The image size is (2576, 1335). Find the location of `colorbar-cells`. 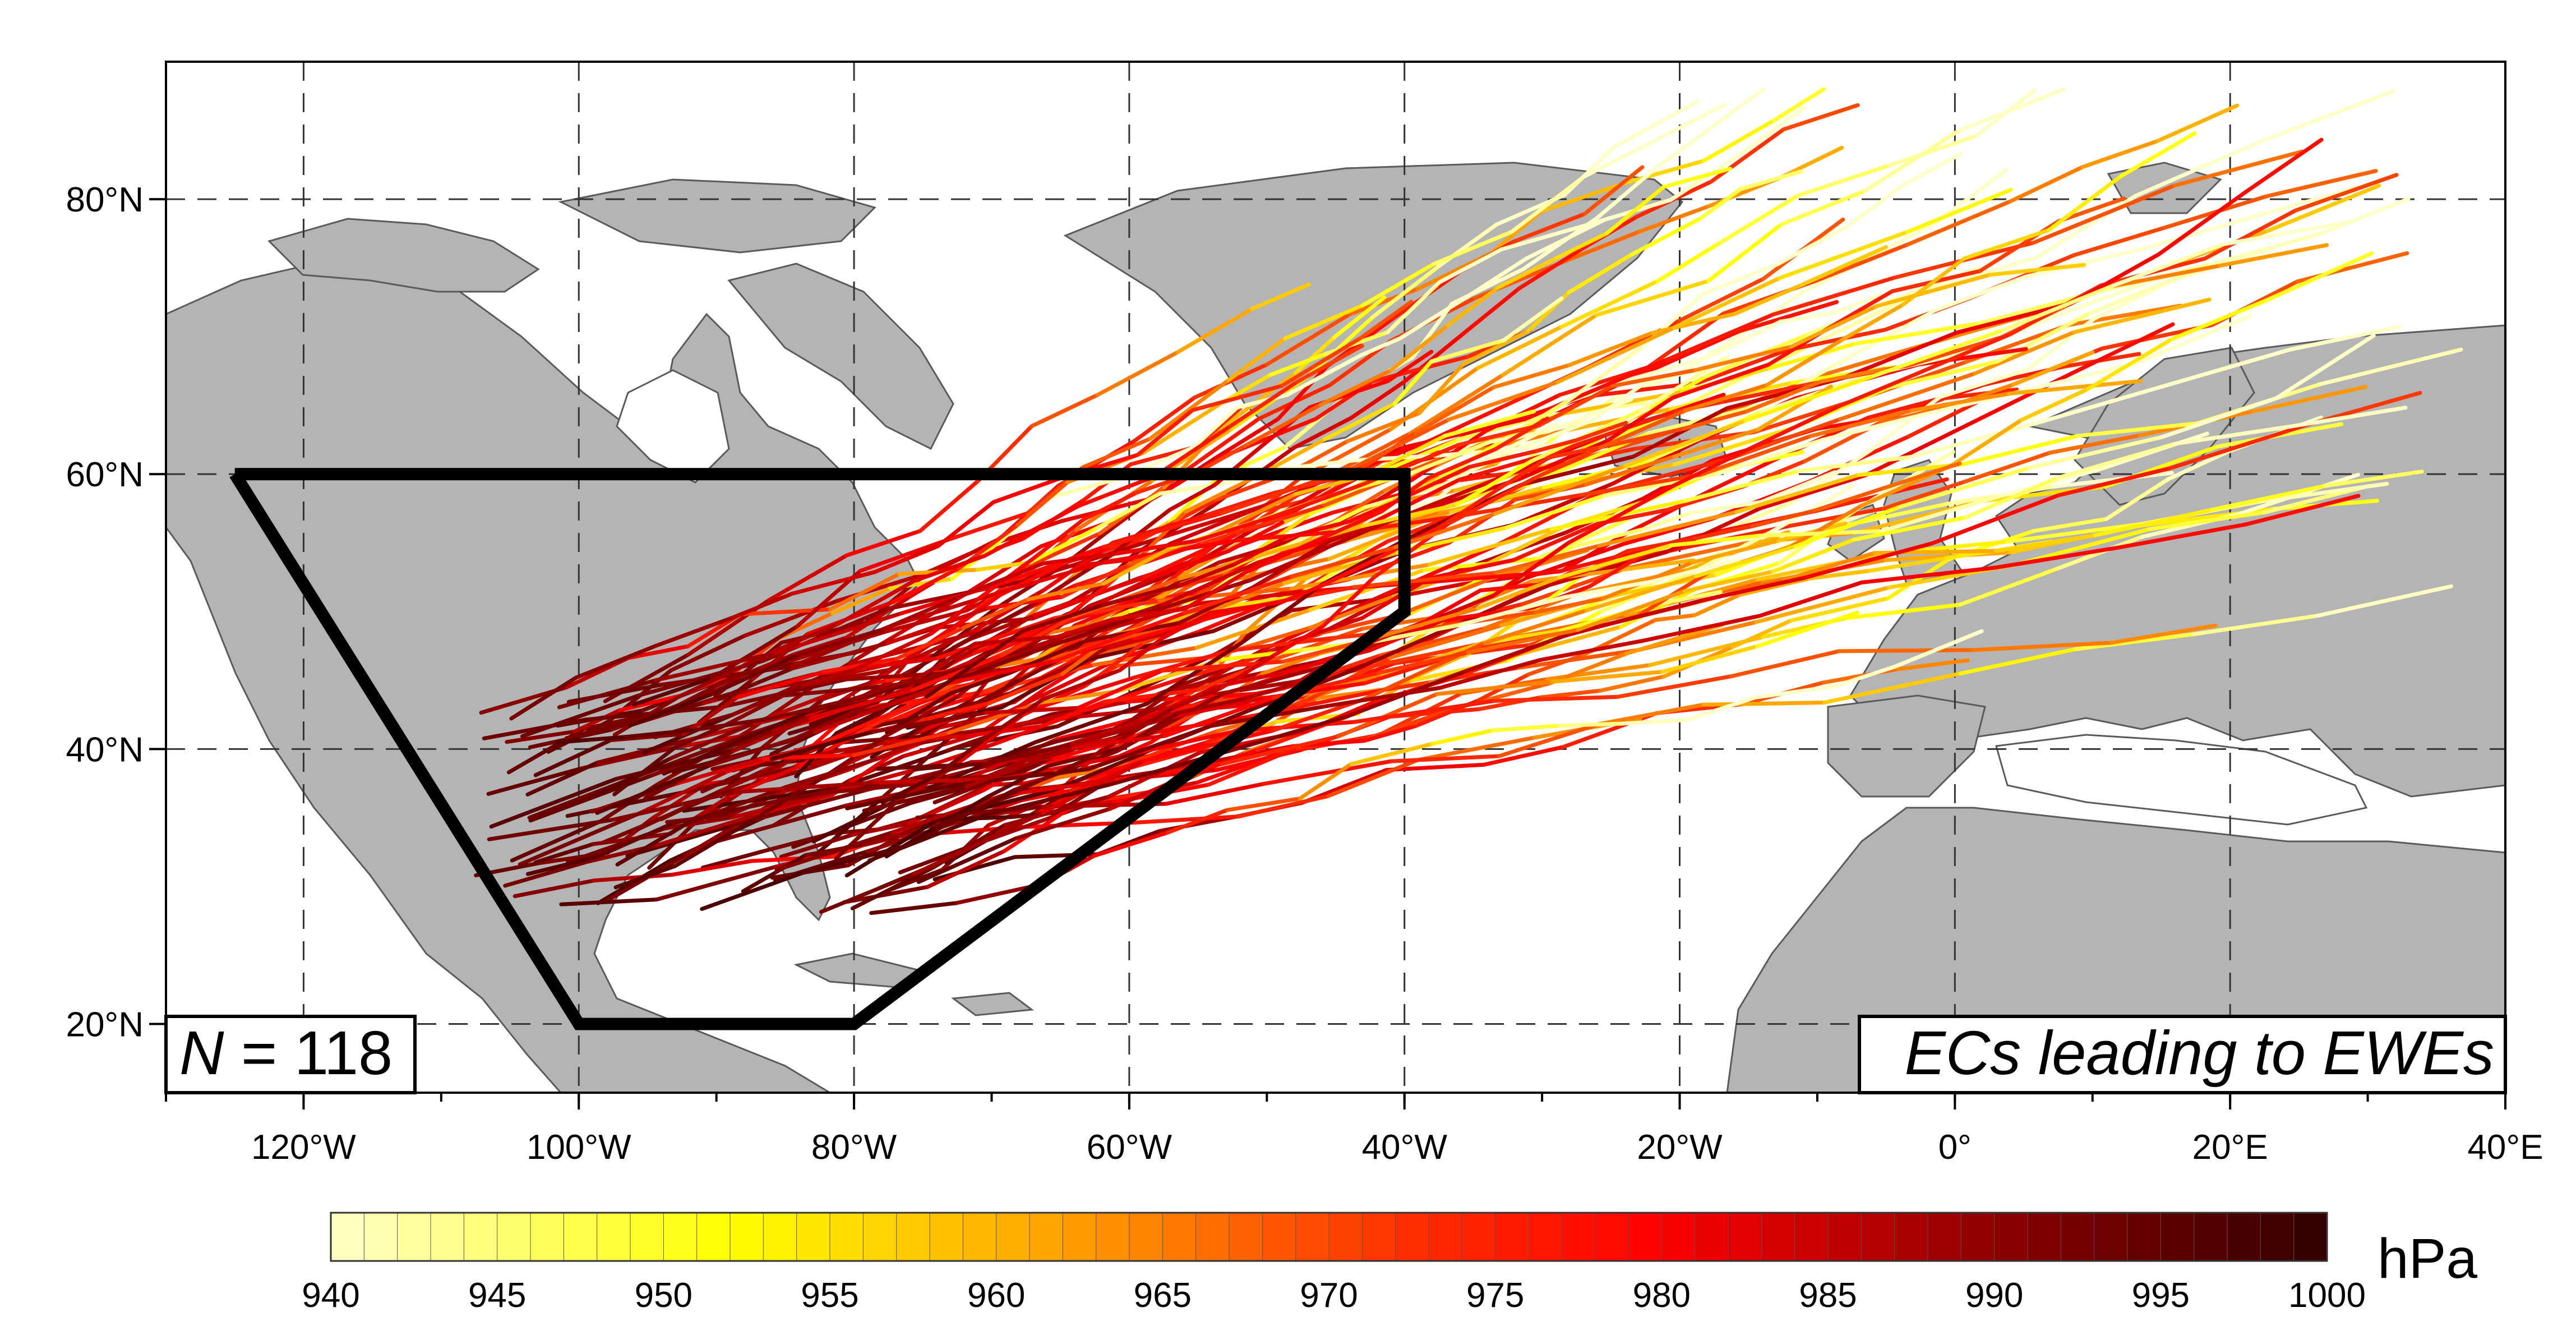

colorbar-cells is located at coordinates (1329, 1237).